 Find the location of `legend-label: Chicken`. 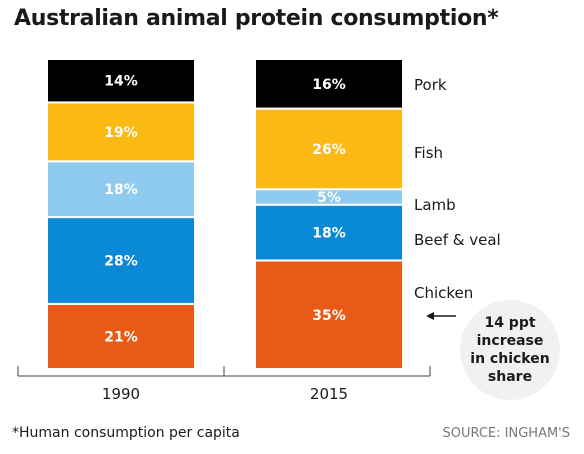

legend-label: Chicken is located at coordinates (443, 293).